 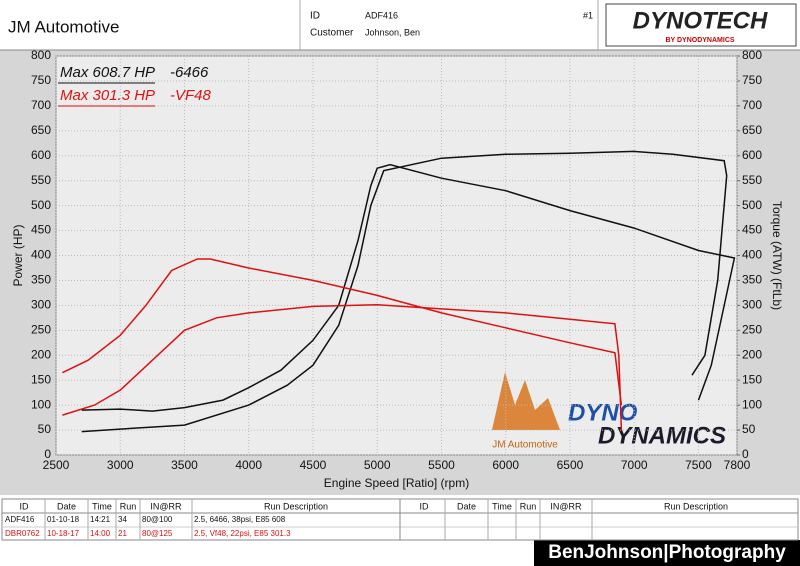 I want to click on x-tick-label: 4500, so click(x=313, y=465).